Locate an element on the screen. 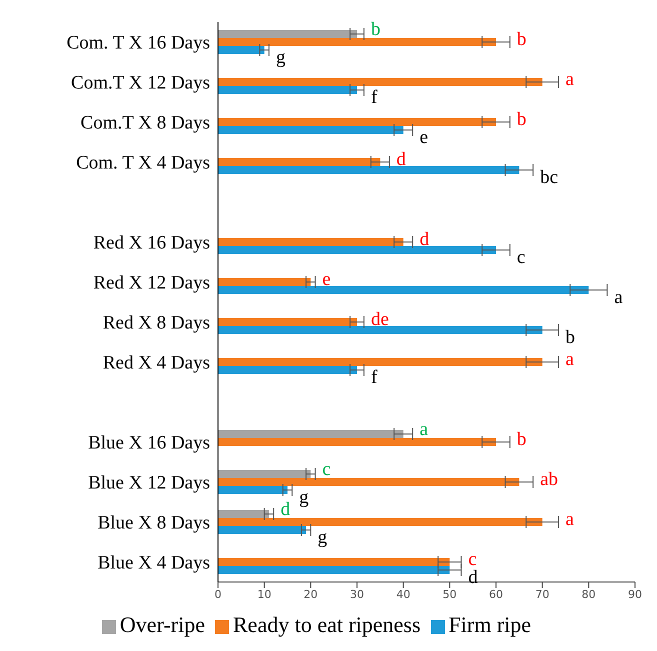  x-tick-label: 10 is located at coordinates (264, 594).